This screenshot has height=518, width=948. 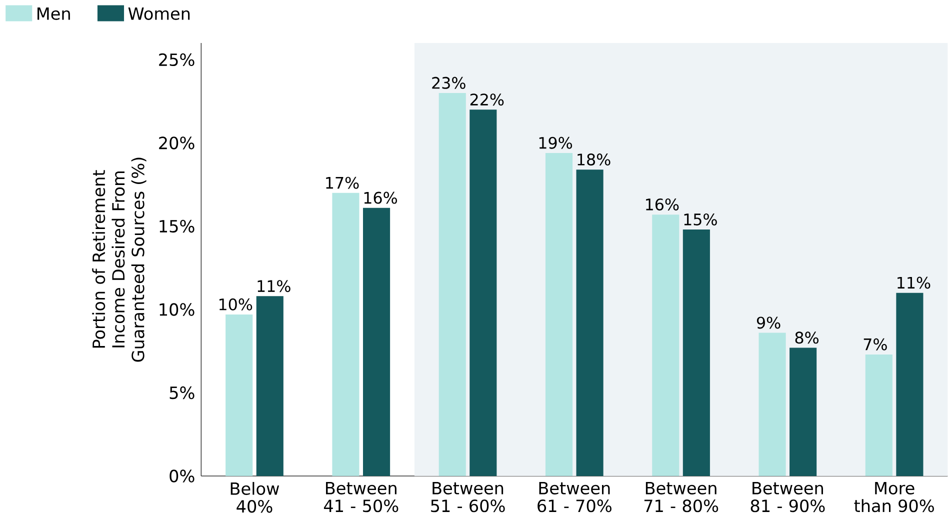 What do you see at coordinates (176, 143) in the screenshot?
I see `y-tick-label: 20%` at bounding box center [176, 143].